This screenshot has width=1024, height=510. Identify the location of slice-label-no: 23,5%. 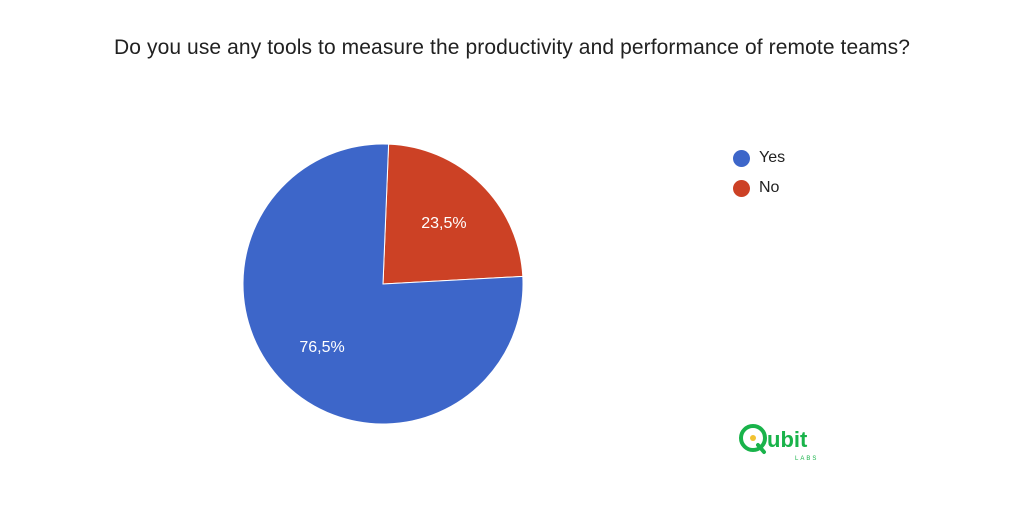
(443, 223).